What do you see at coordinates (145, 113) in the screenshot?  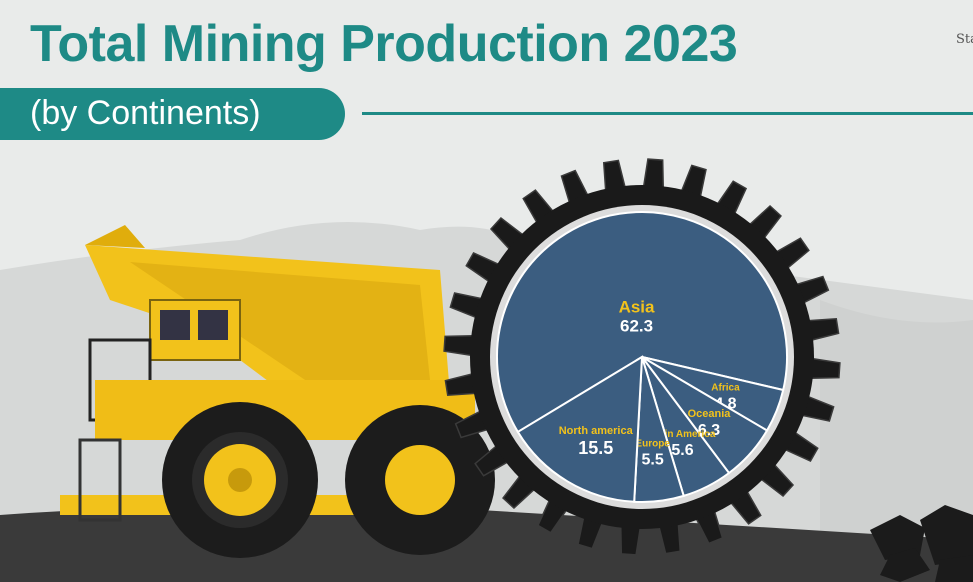 I see `page-subtitle: (by Continents)` at bounding box center [145, 113].